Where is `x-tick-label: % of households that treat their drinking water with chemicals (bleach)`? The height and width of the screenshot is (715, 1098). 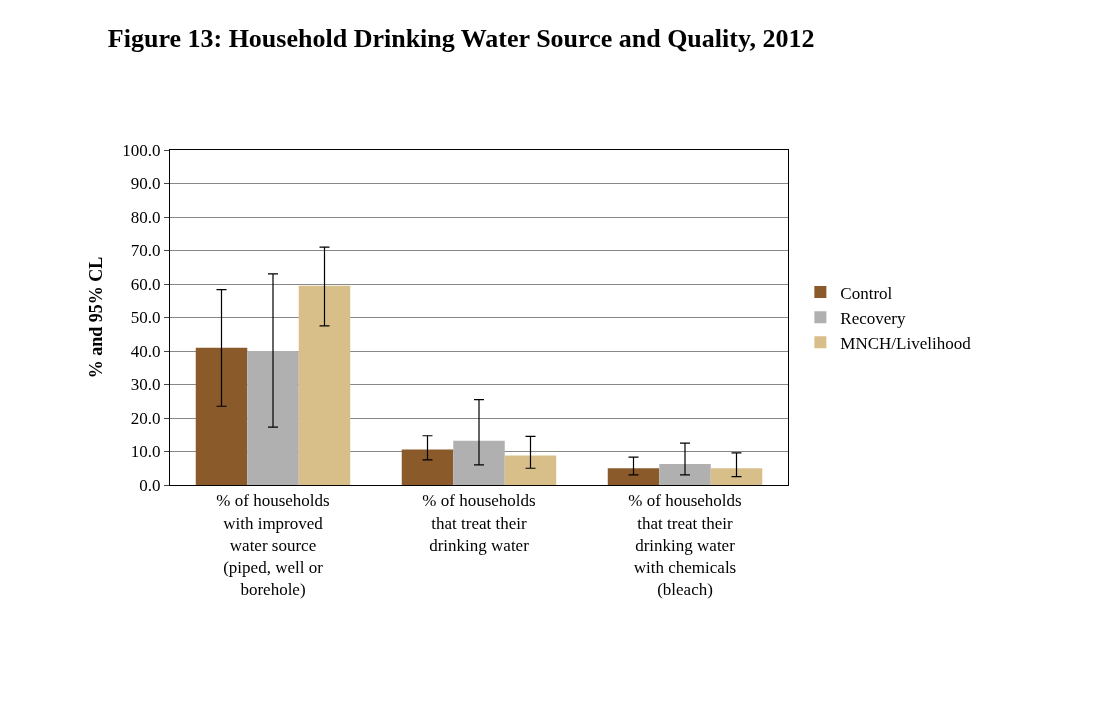
x-tick-label: % of households that treat their drinking water with chemicals (bleach) is located at coordinates (685, 545).